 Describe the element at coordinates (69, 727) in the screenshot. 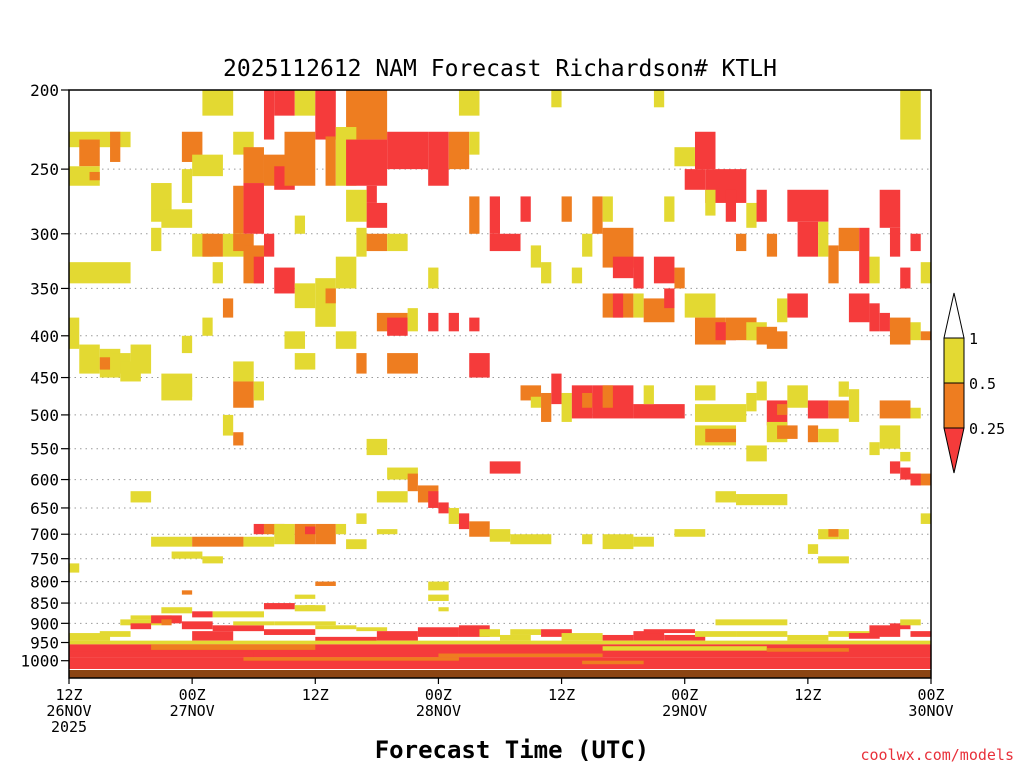

I see `x-tick-label: 2025` at that location.